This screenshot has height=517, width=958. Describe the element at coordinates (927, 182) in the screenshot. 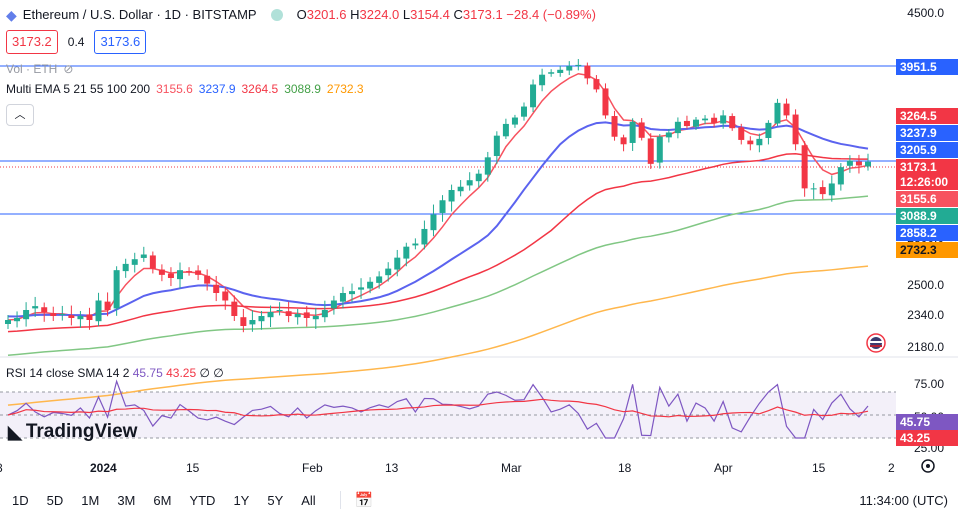

I see `price-label-last: 12:26:00` at that location.